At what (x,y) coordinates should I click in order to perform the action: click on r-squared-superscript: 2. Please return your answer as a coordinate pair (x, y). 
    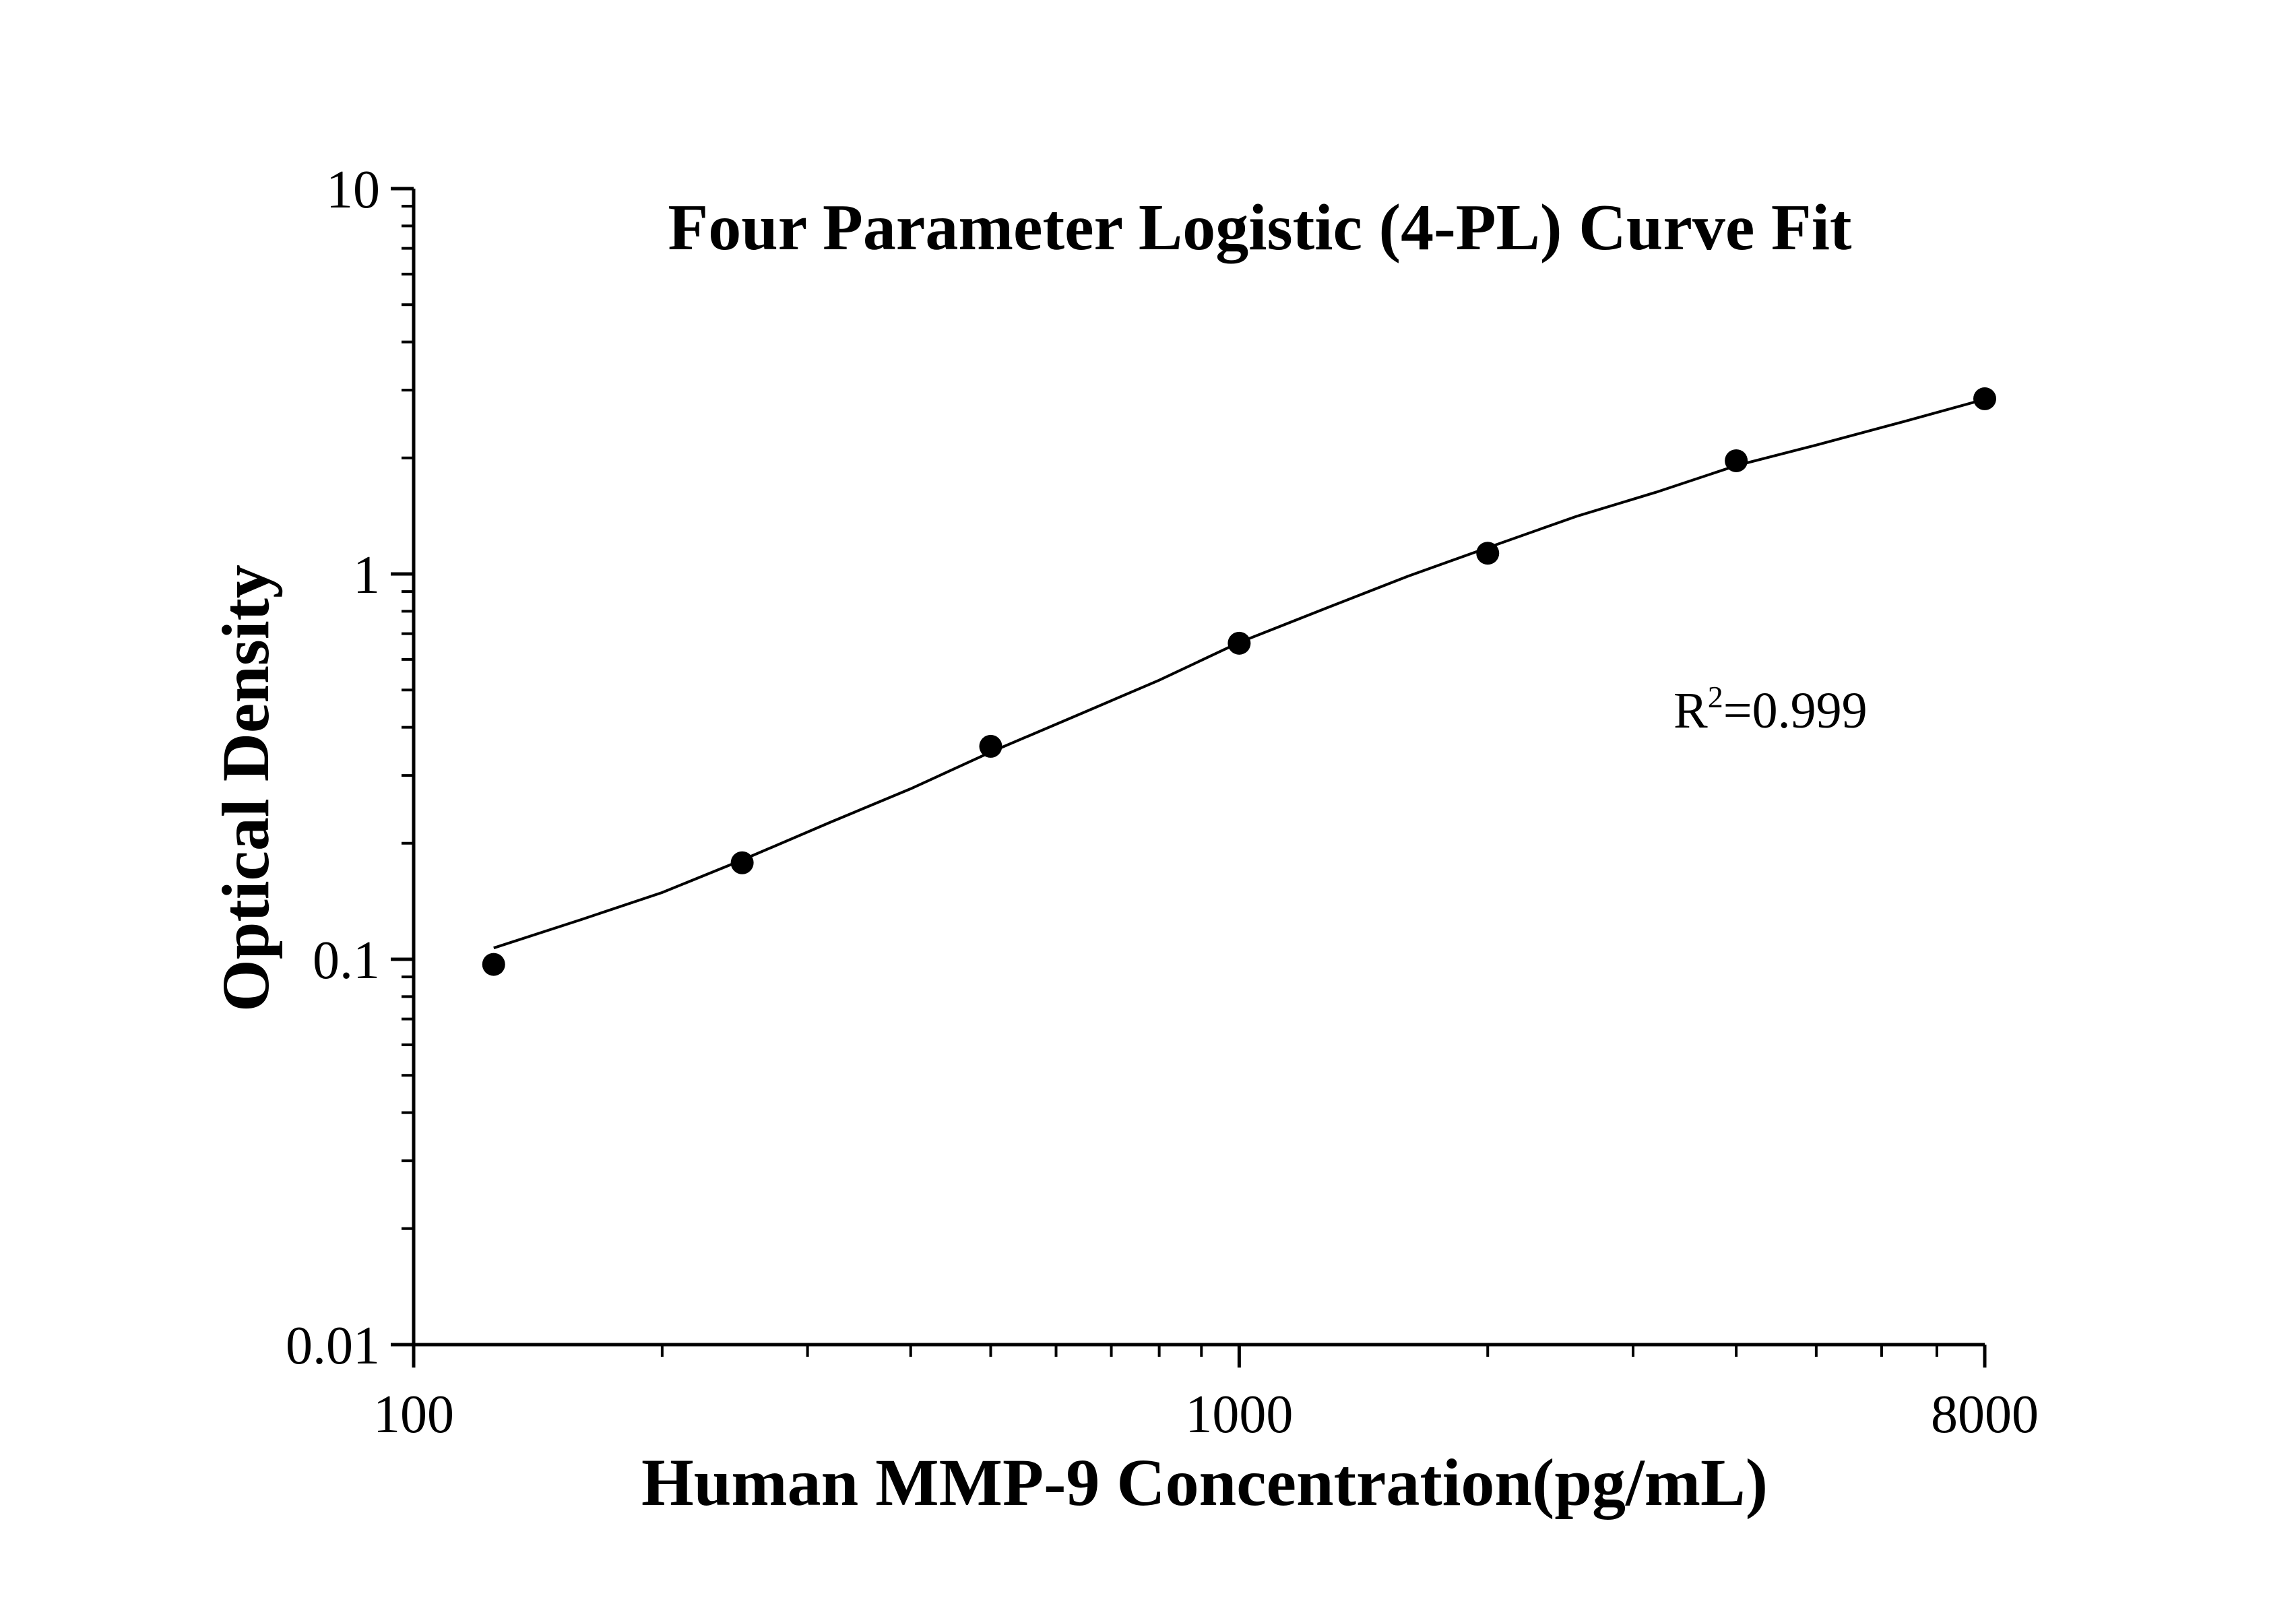
    Looking at the image, I should click on (1715, 697).